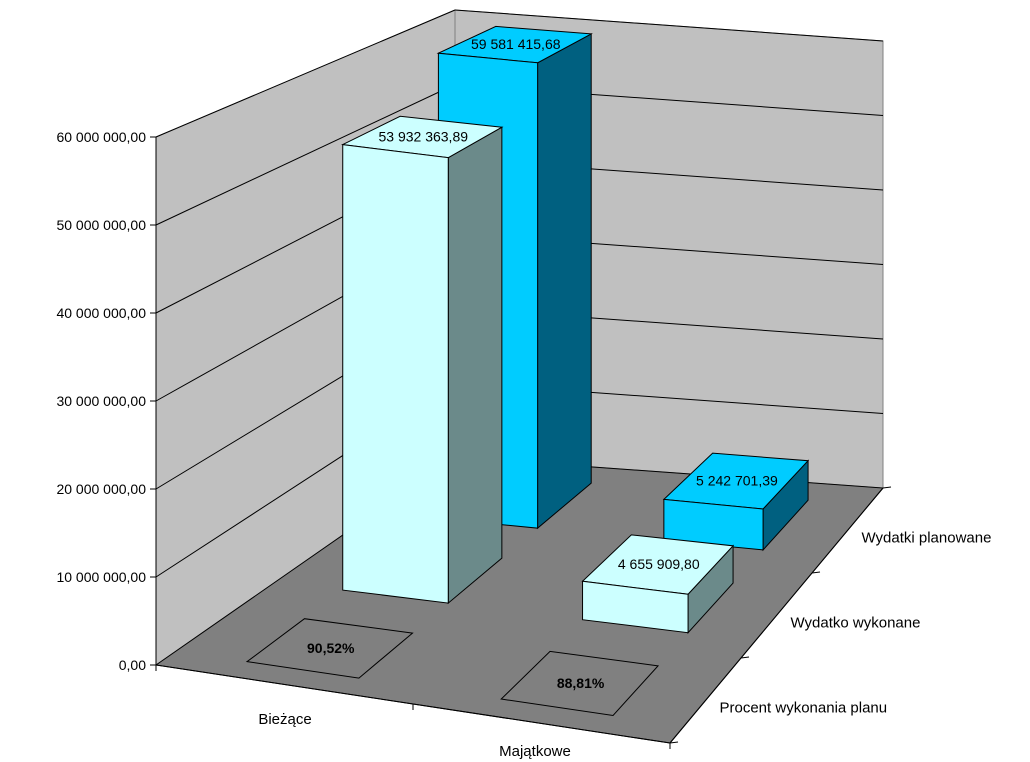 The width and height of the screenshot is (1030, 762). What do you see at coordinates (101, 137) in the screenshot?
I see `y-tick-label: 60 000 000,00` at bounding box center [101, 137].